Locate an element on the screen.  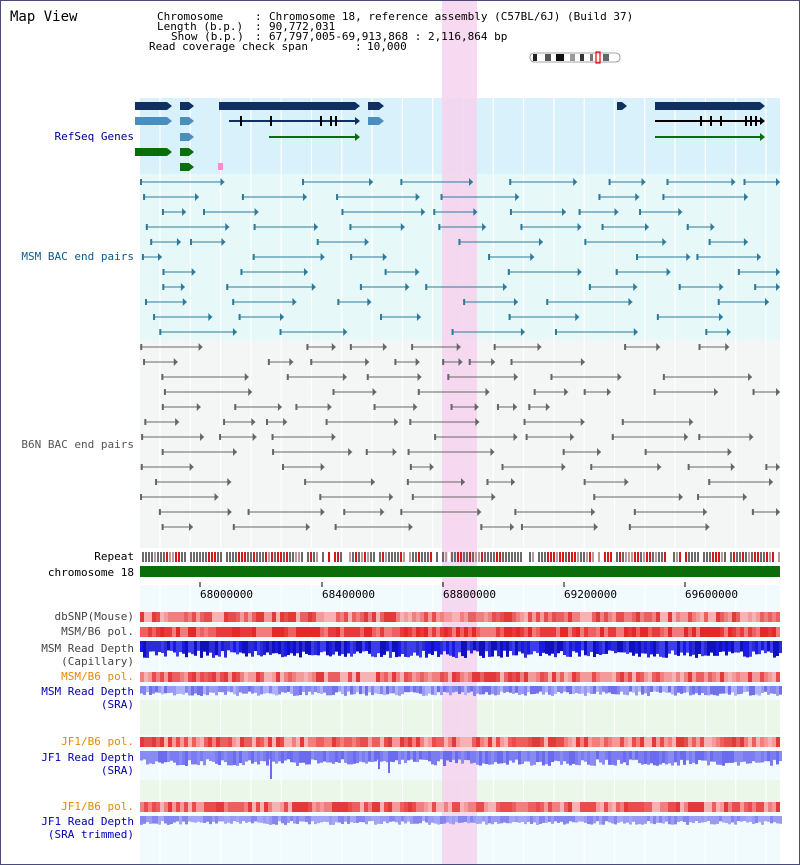
gene-model is located at coordinates (292, 121).